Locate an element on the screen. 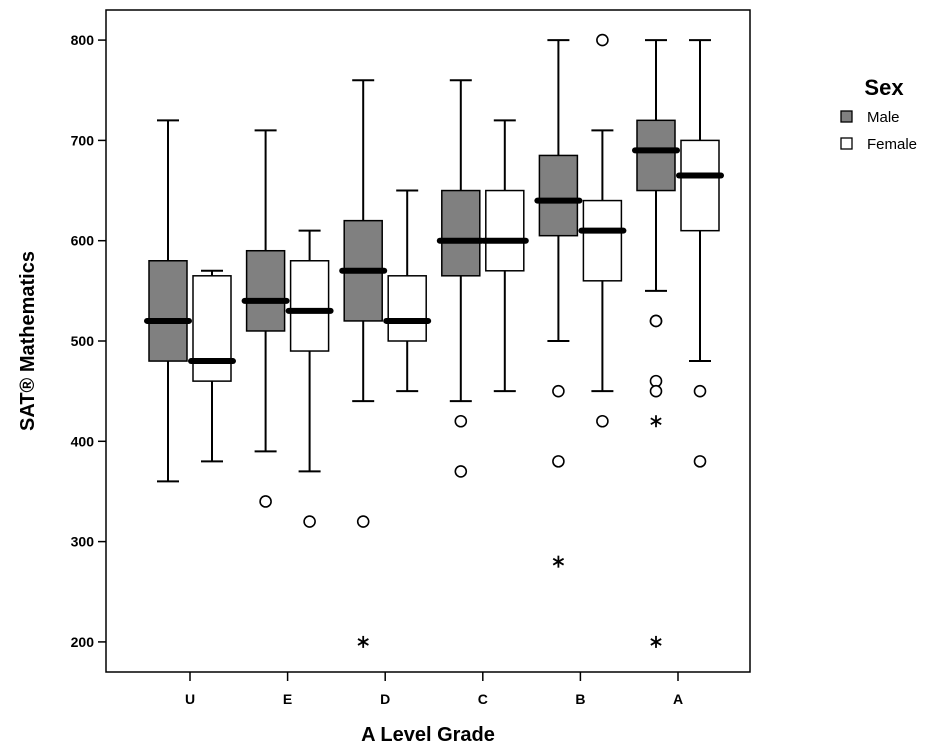  x-tick-label: A is located at coordinates (678, 699).